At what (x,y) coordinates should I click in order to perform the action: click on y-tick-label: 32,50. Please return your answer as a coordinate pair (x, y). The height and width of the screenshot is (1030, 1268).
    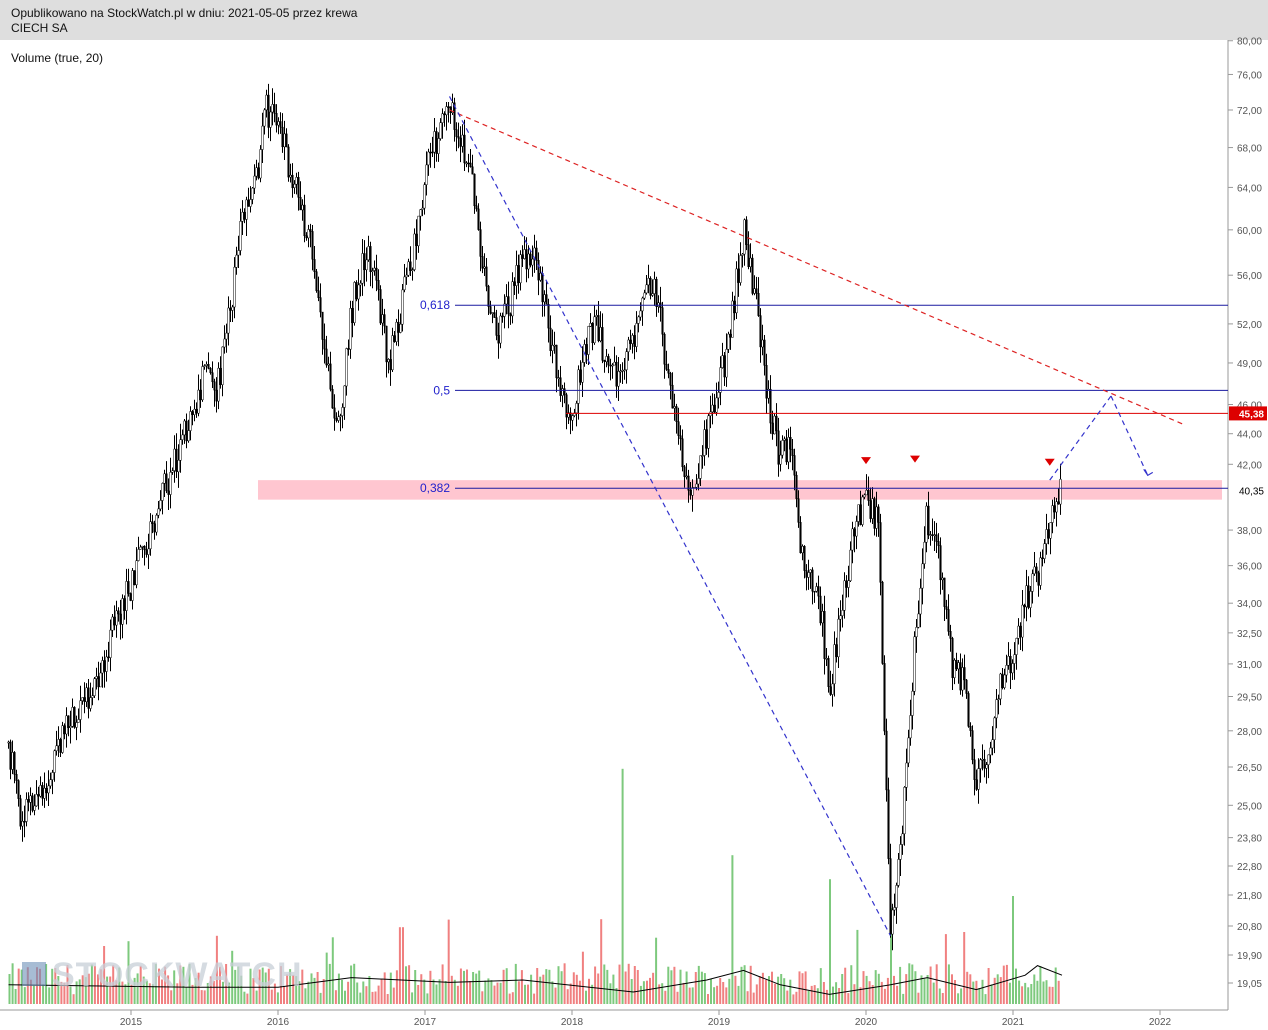
    Looking at the image, I should click on (1249, 634).